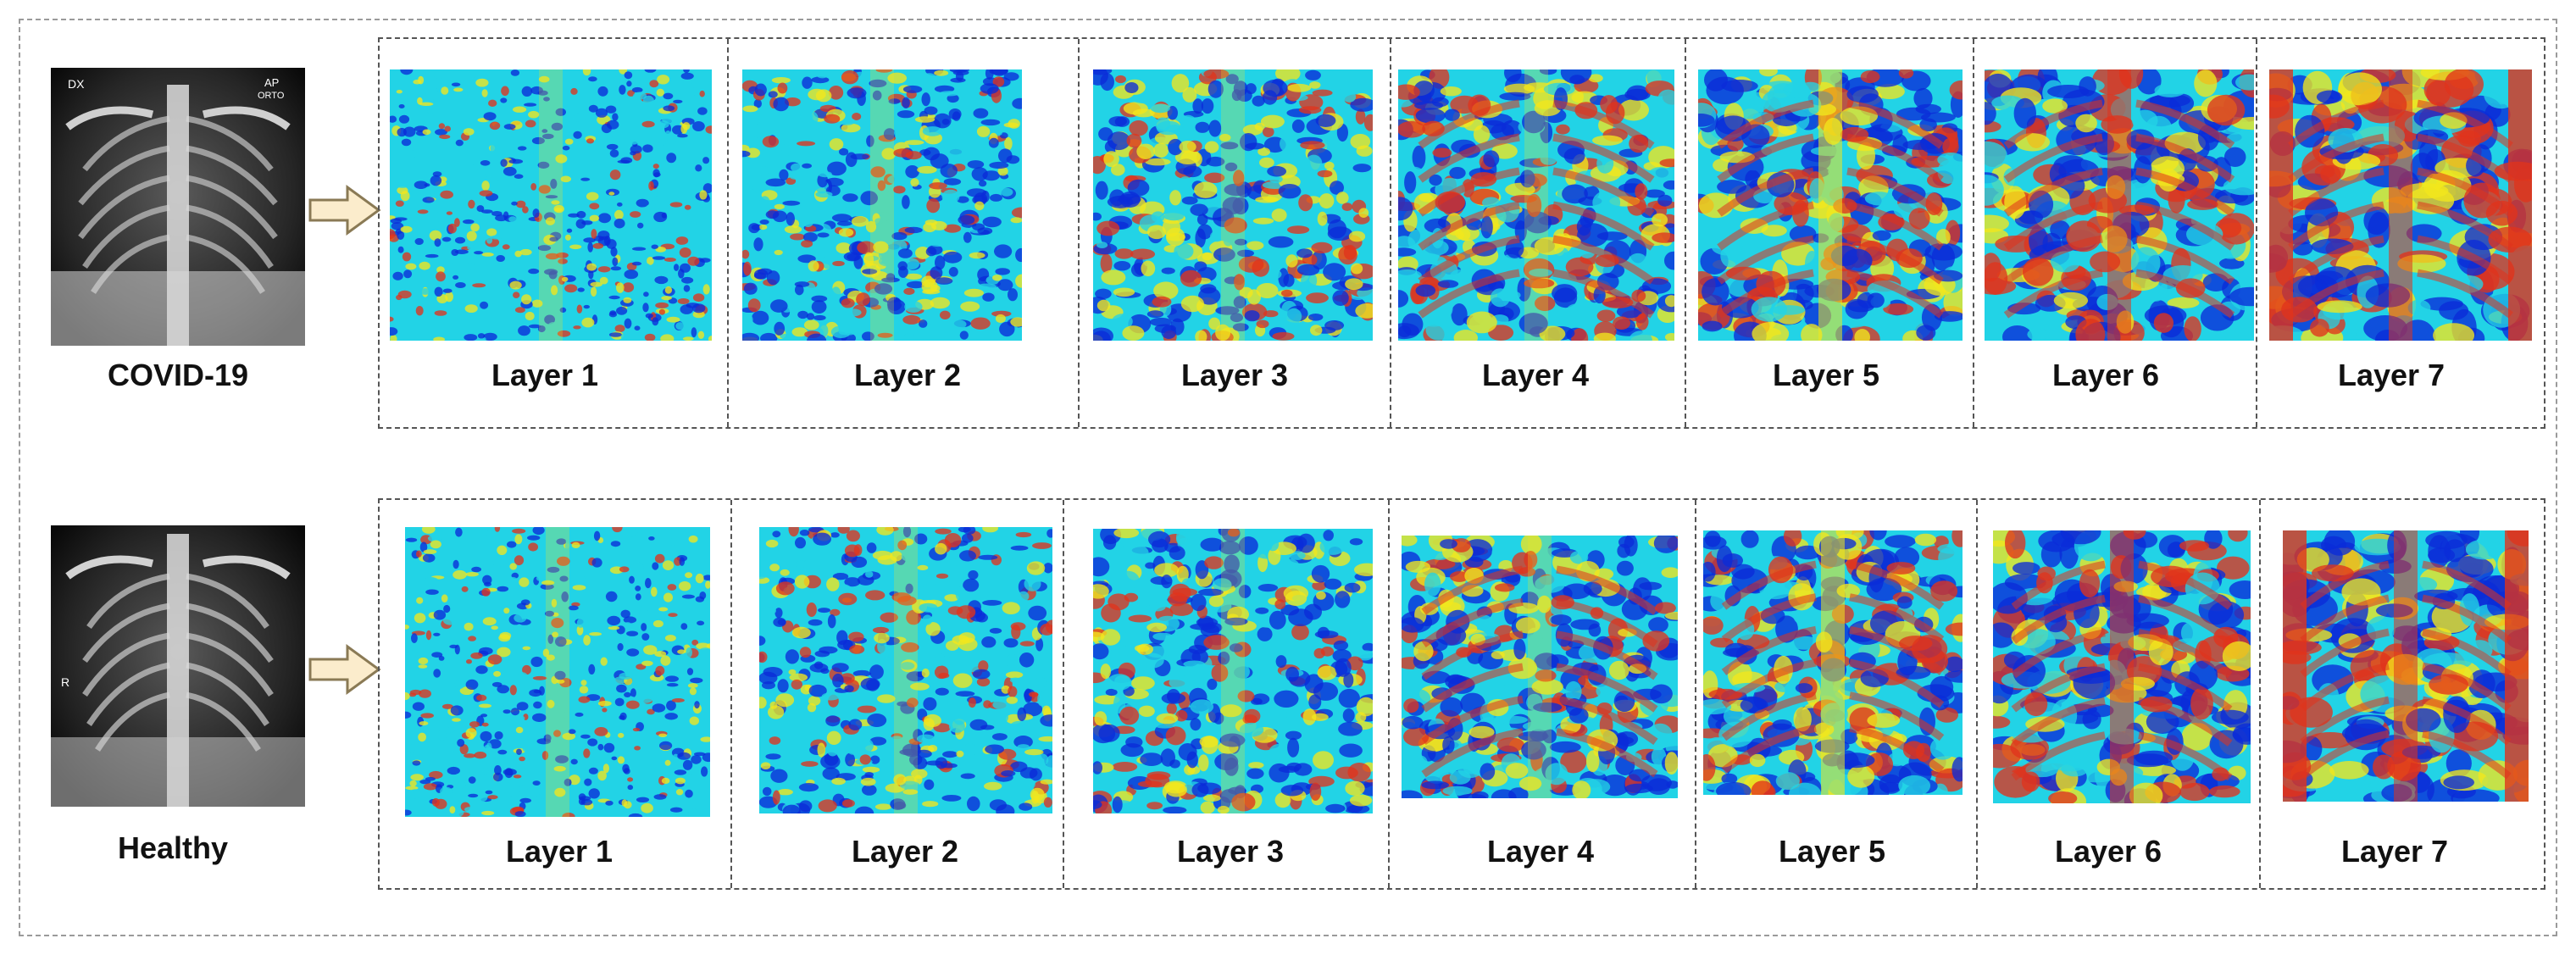 The image size is (2576, 955). Describe the element at coordinates (2391, 375) in the screenshot. I see `layer-label-covid-7: Layer 7` at that location.